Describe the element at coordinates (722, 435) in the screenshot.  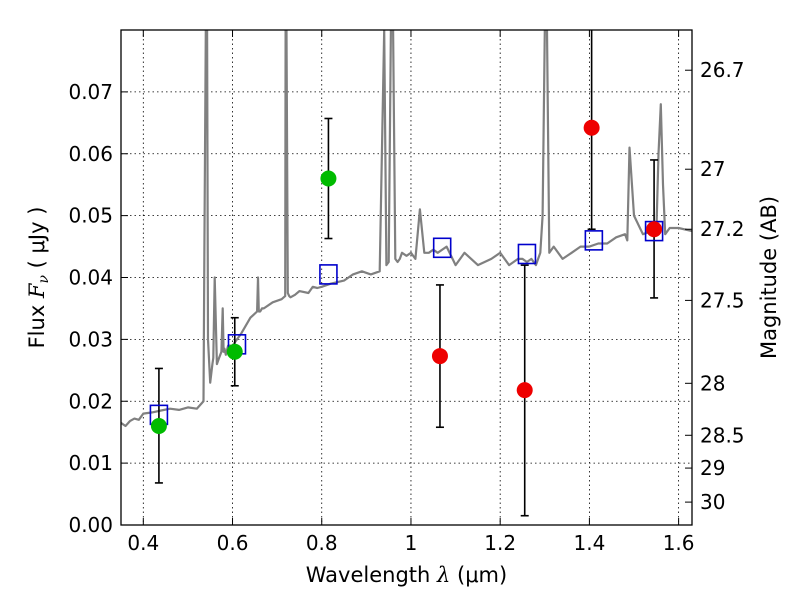
I see `right-tick-label: 28.5` at that location.